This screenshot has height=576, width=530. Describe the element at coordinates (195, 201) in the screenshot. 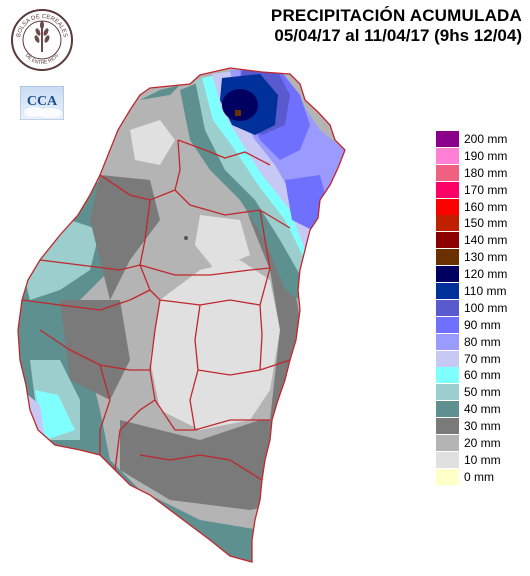

I see `border-feliciano` at that location.